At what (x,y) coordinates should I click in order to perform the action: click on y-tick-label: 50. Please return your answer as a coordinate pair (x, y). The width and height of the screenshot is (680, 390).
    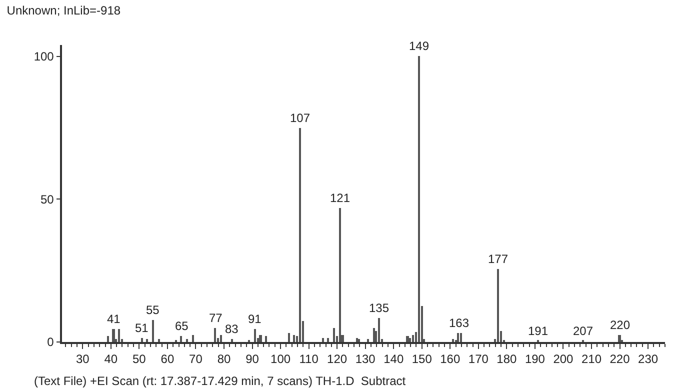
    Looking at the image, I should click on (47, 199).